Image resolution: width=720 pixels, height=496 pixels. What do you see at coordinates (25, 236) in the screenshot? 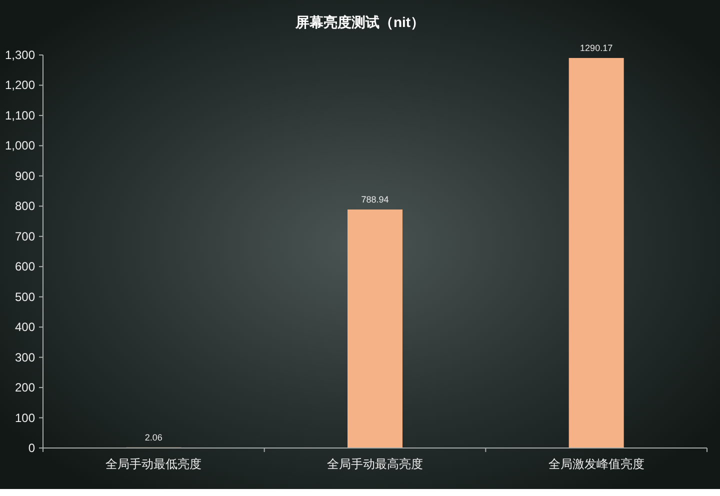
I see `y-tick-label: 700` at bounding box center [25, 236].